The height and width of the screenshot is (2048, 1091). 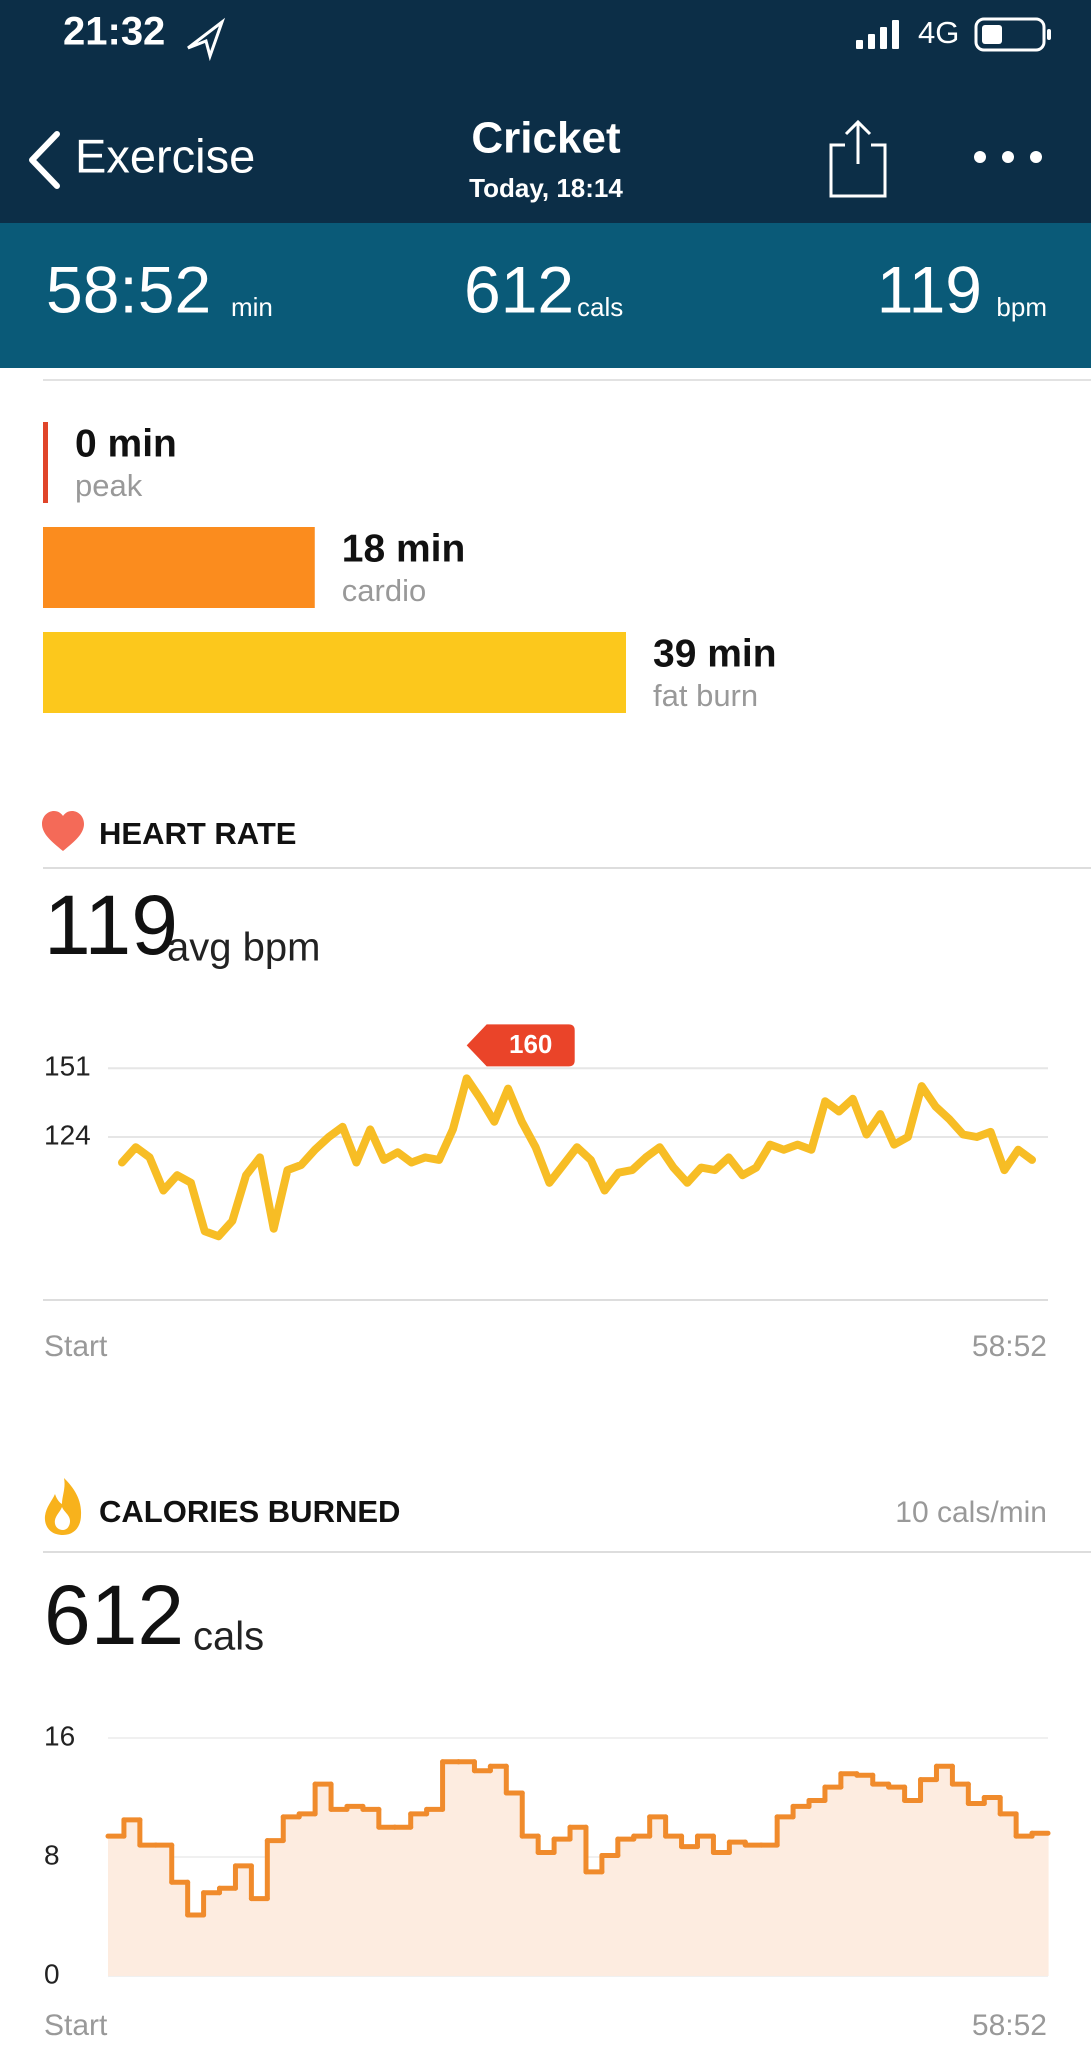 I want to click on average-value: 119, so click(x=111, y=925).